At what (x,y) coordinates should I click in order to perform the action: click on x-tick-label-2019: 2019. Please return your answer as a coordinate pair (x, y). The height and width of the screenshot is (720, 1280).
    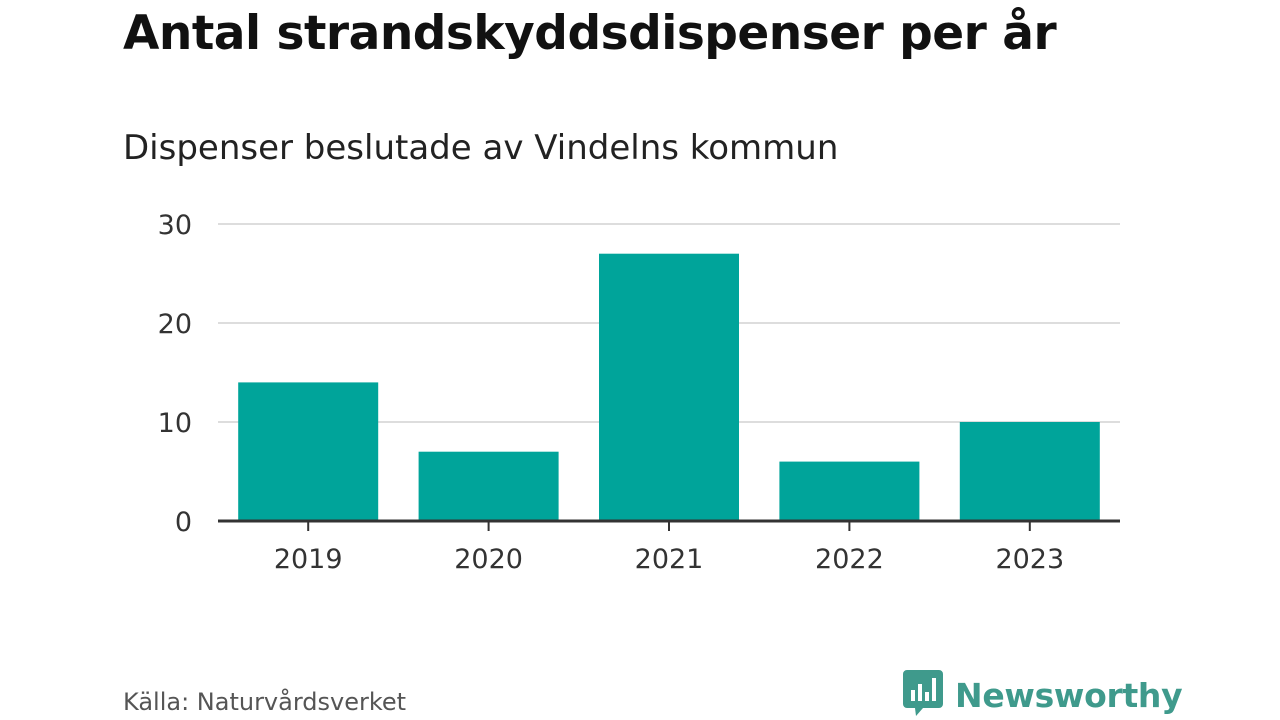
    Looking at the image, I should click on (308, 559).